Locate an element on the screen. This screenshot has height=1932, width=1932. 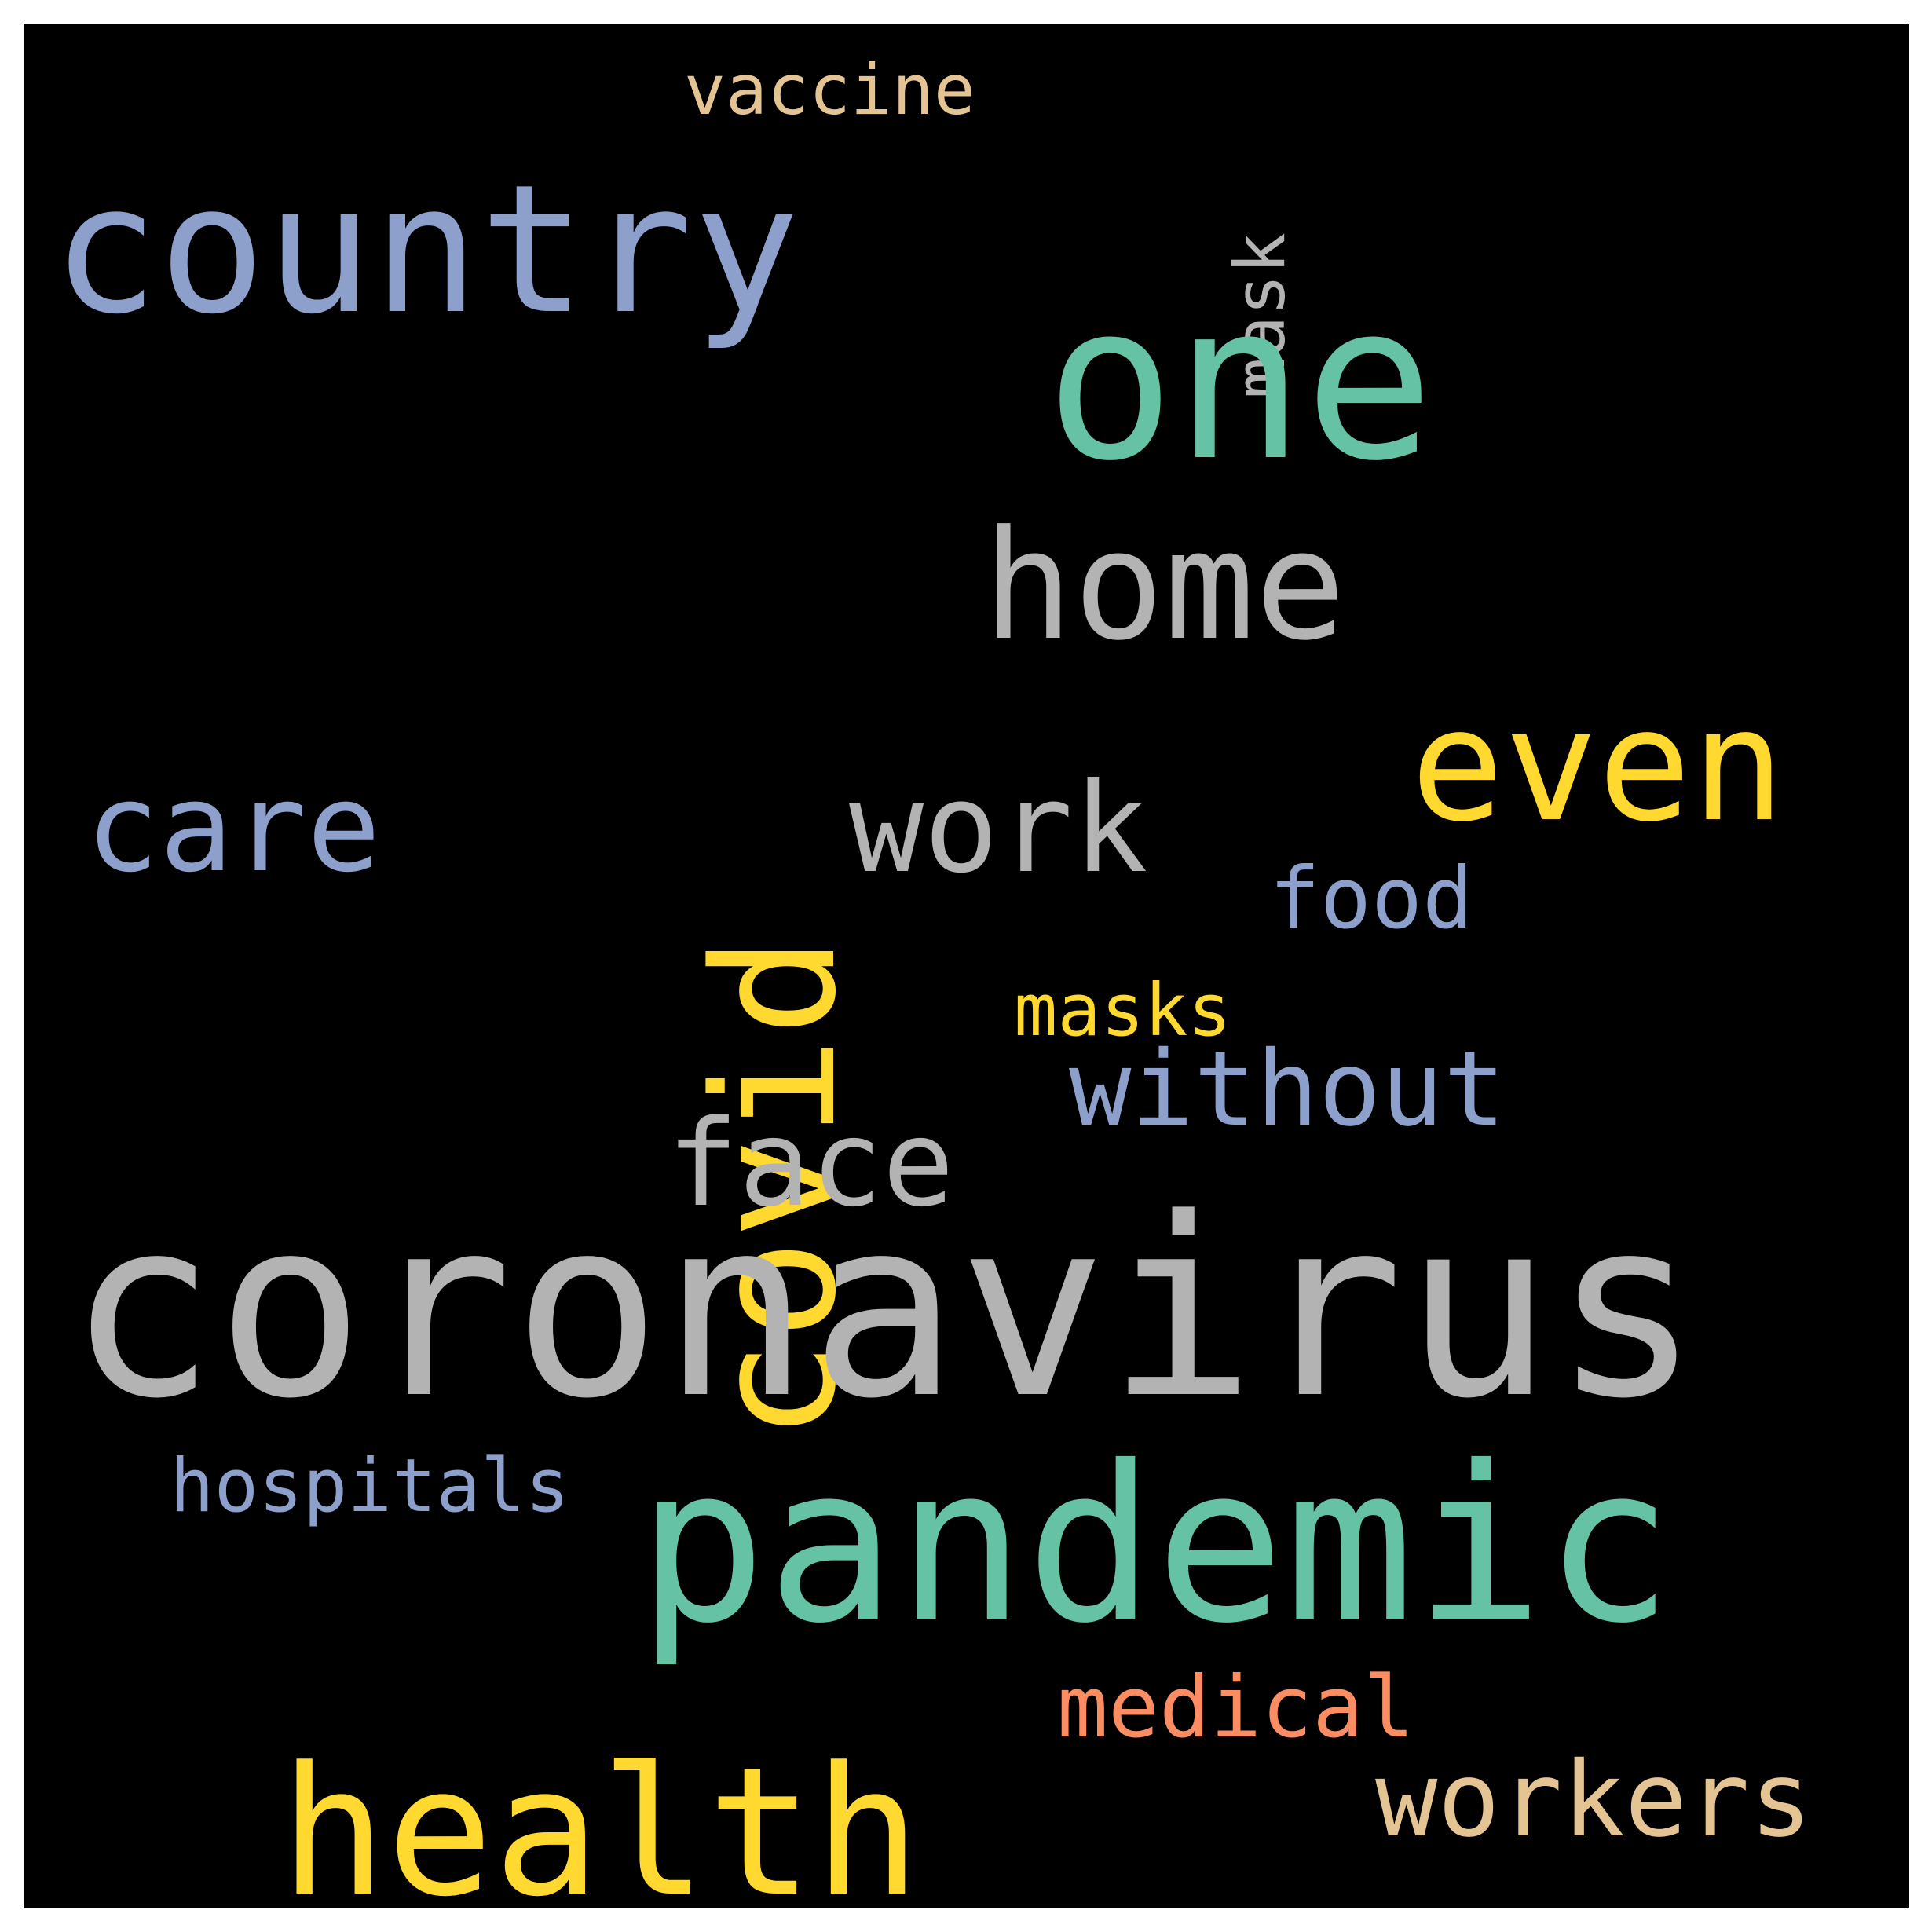
word-hospitals: hospitals is located at coordinates (370, 1487).